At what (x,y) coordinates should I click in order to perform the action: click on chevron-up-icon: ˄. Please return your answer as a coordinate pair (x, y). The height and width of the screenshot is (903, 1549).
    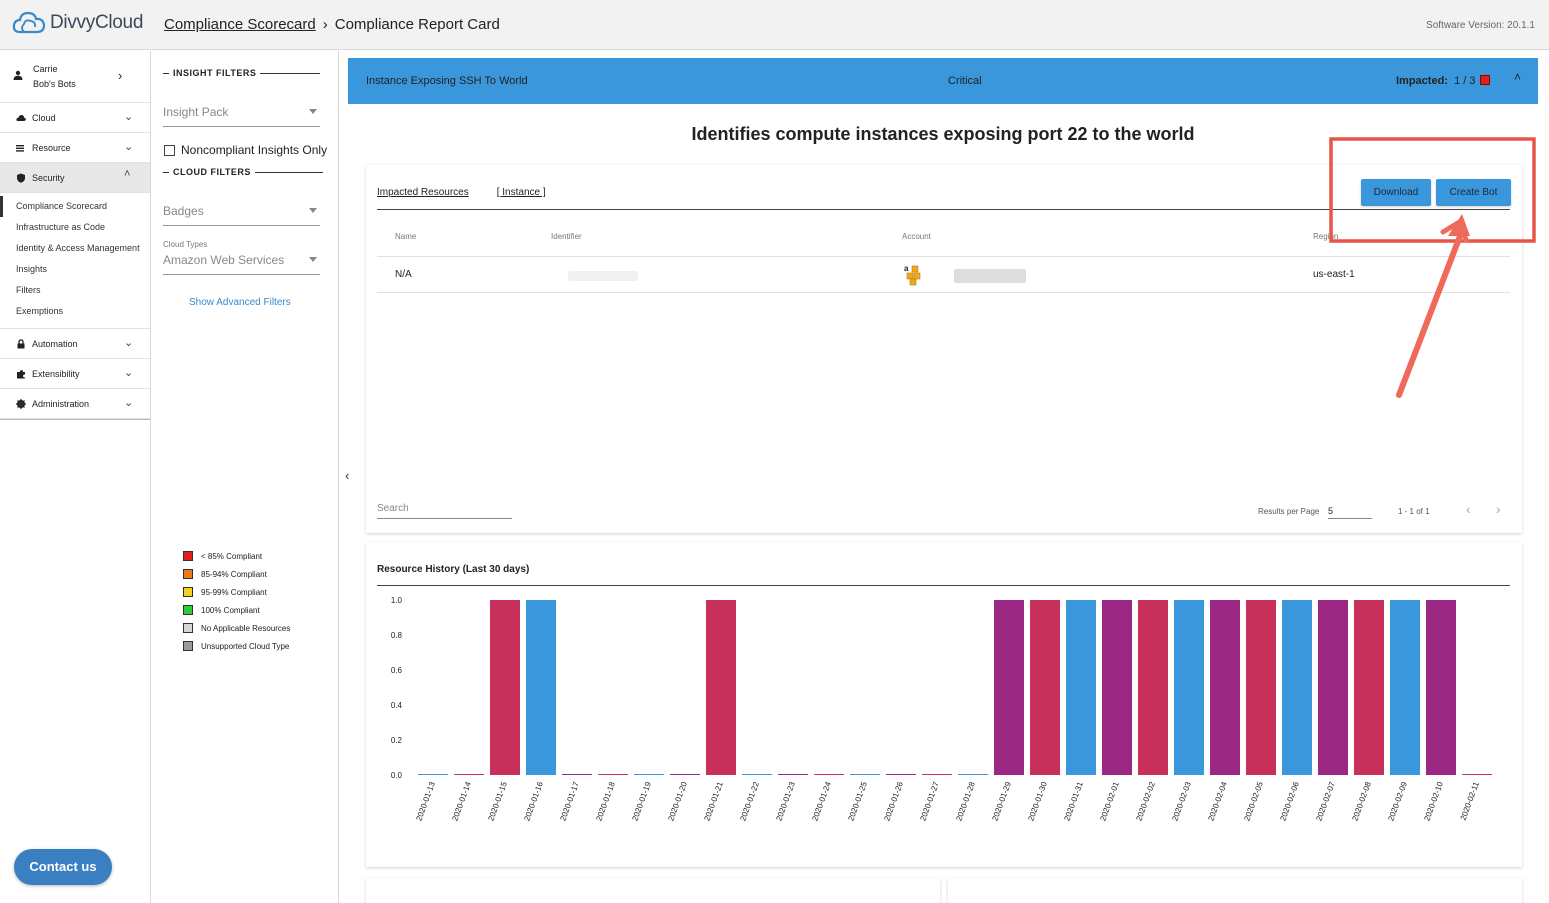
    Looking at the image, I should click on (1518, 77).